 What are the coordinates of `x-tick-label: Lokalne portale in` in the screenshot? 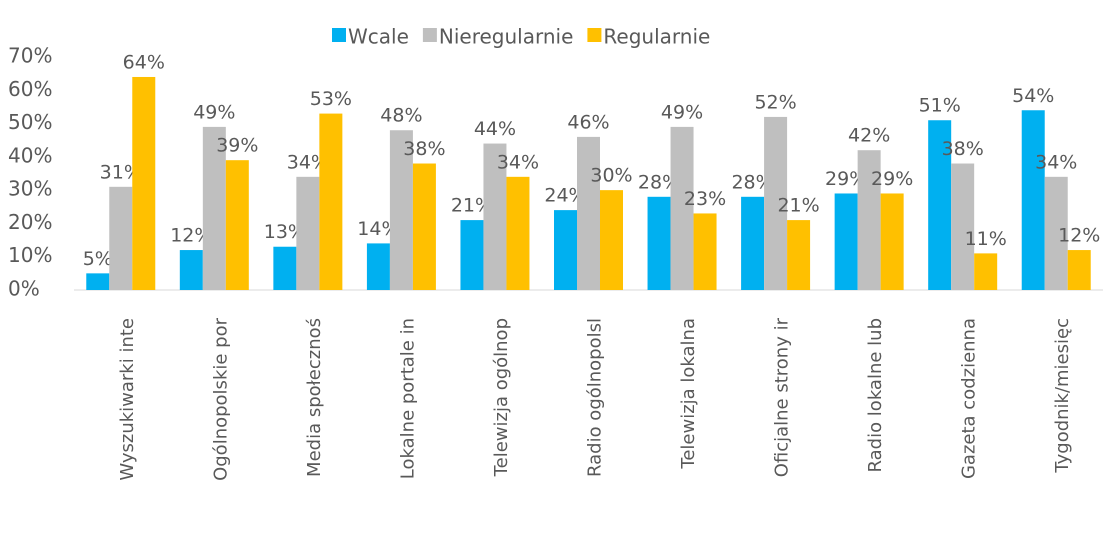 It's located at (407, 398).